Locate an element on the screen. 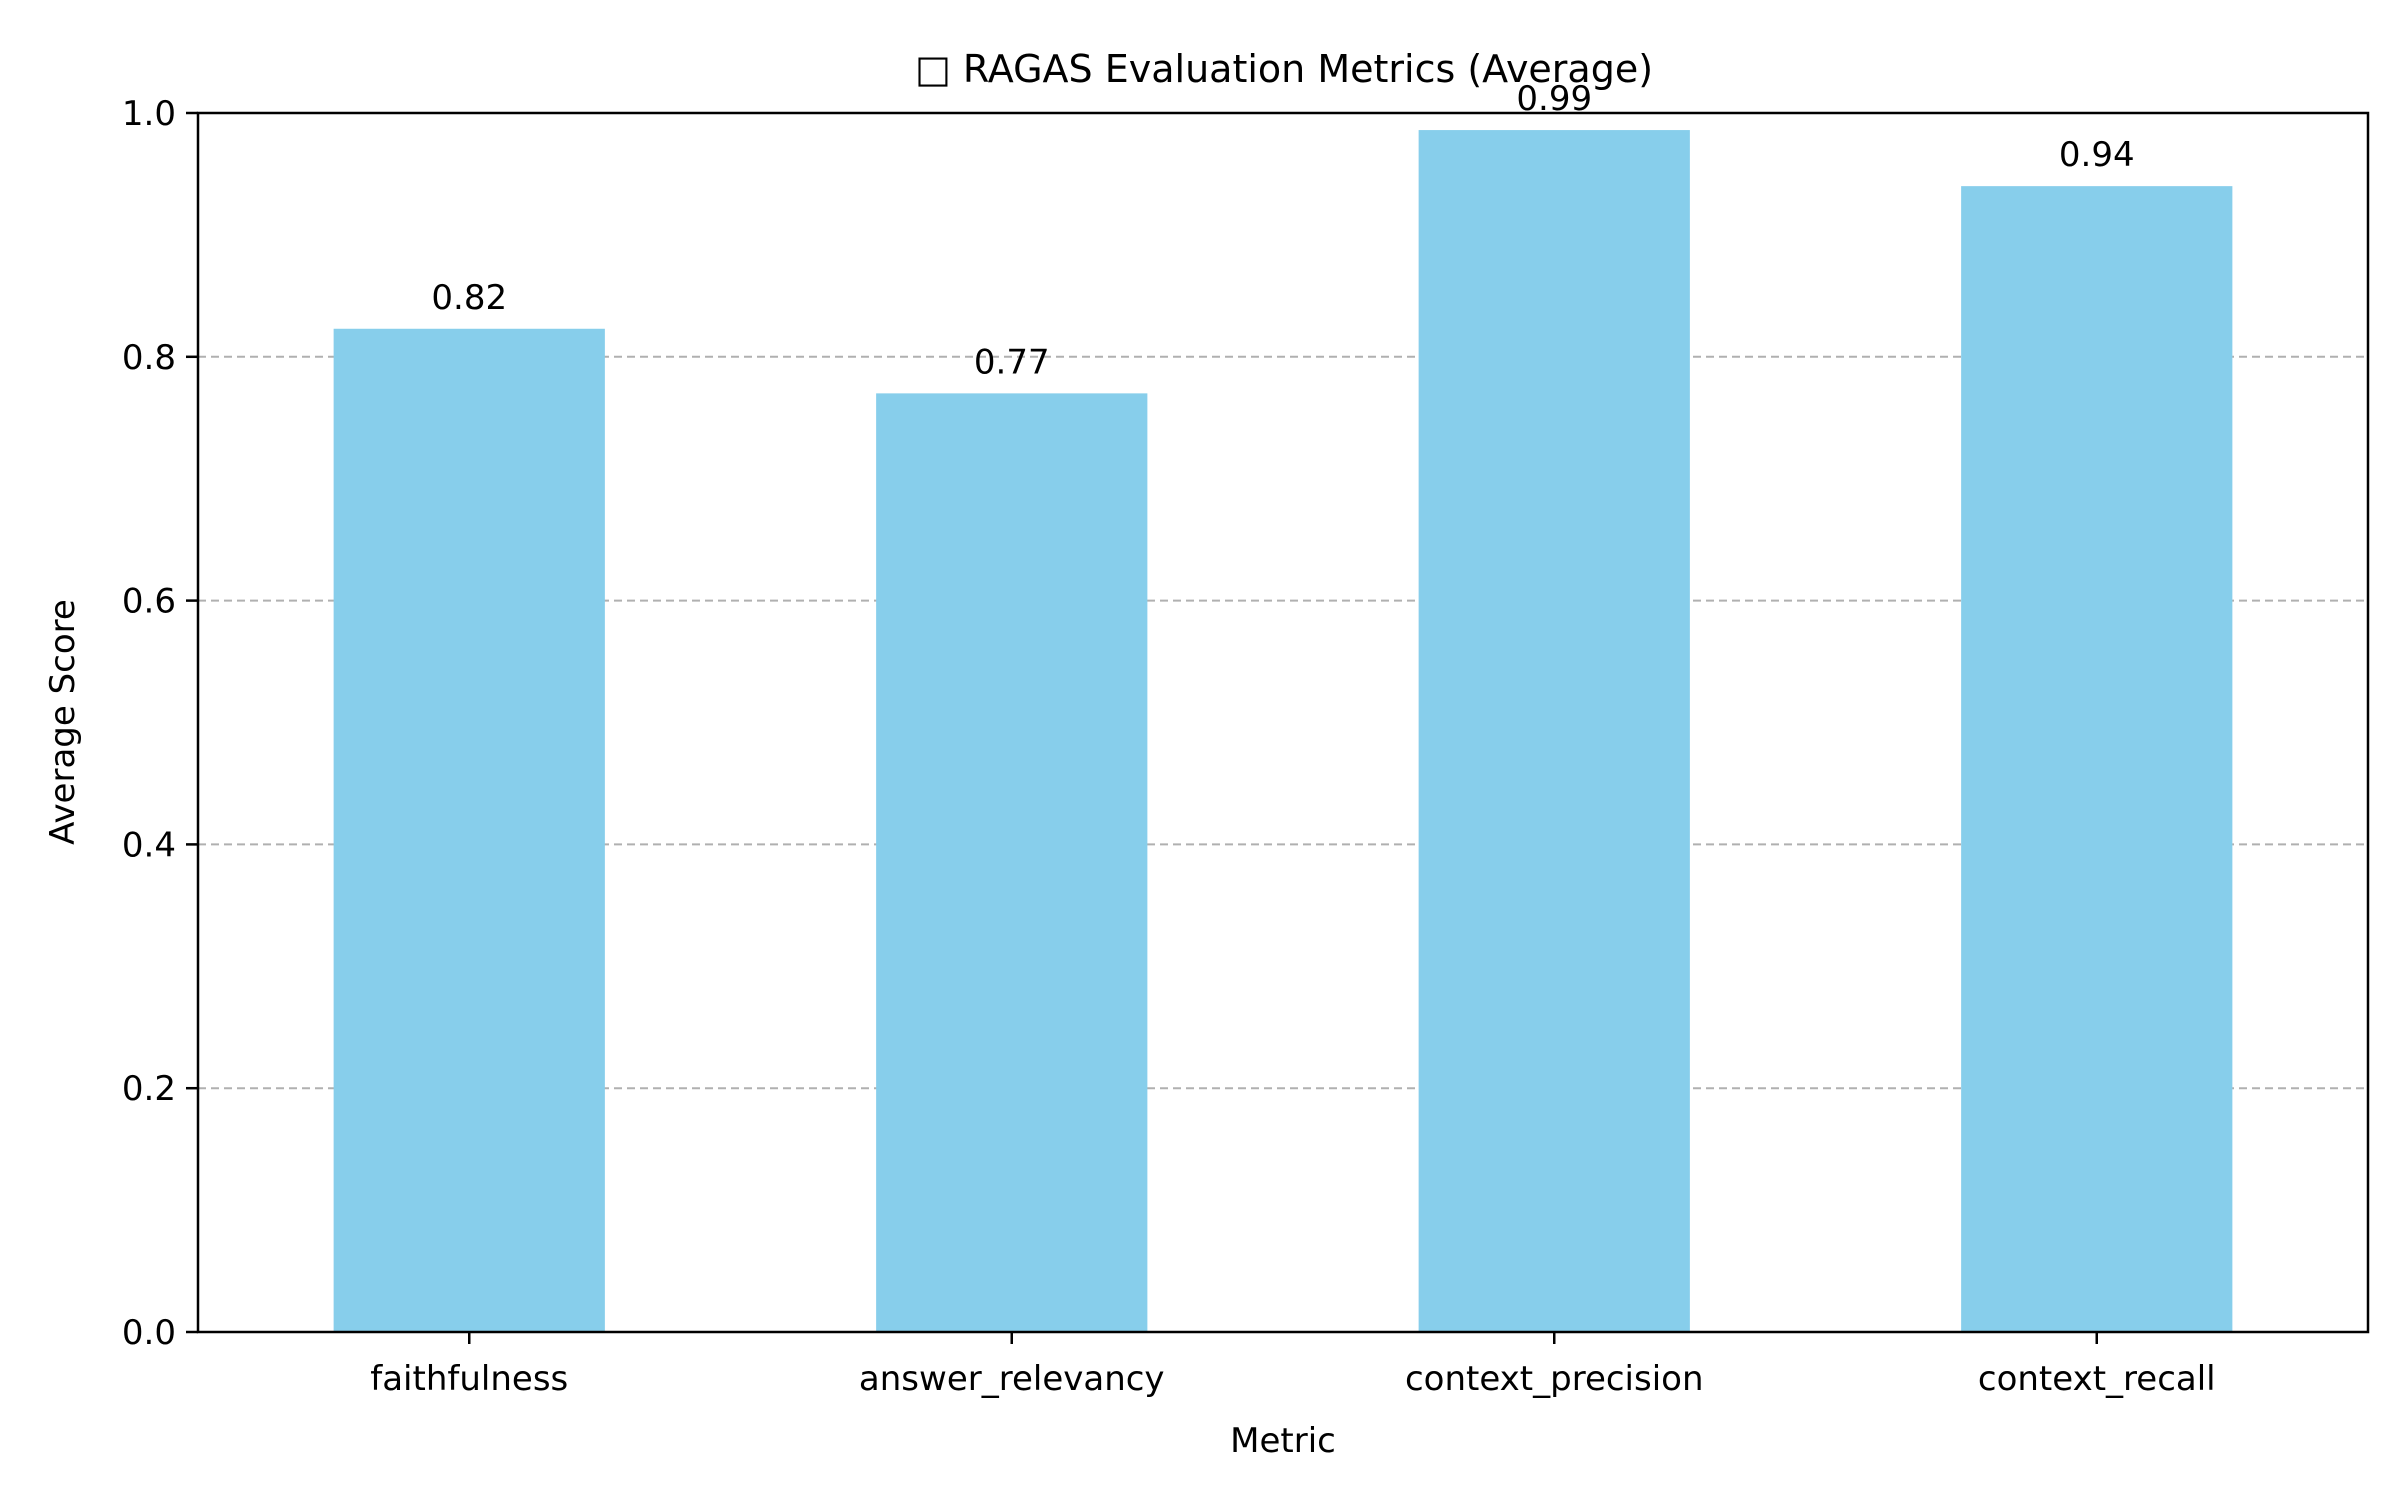 Image resolution: width=2400 pixels, height=1504 pixels. bar-answer-relevancy is located at coordinates (1012, 862).